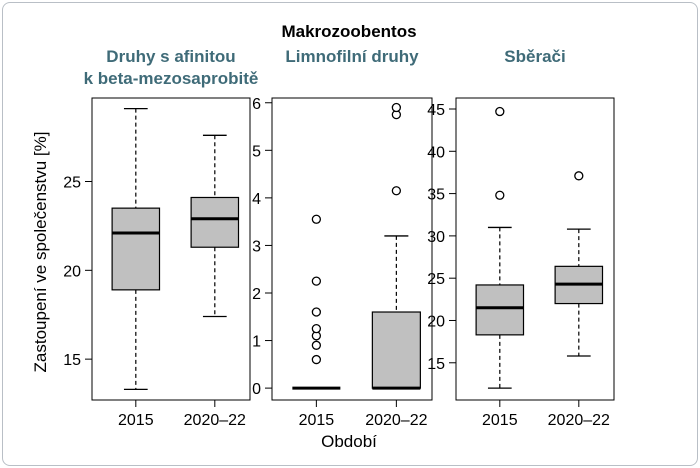 Image resolution: width=700 pixels, height=468 pixels. I want to click on y-tick-label: 45, so click(436, 110).